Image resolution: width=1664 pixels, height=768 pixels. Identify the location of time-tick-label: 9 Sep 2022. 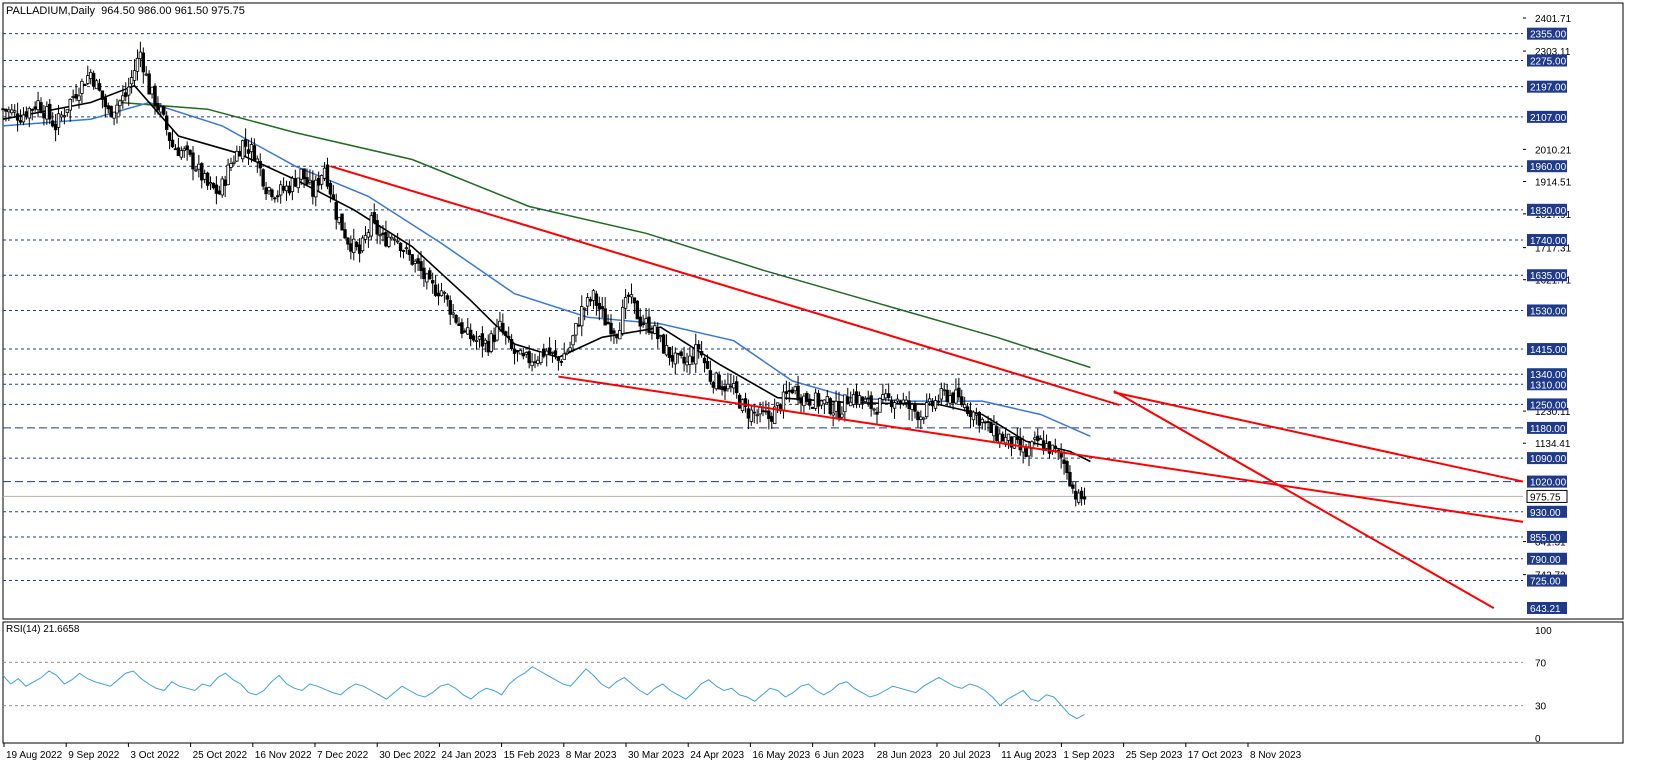
(94, 755).